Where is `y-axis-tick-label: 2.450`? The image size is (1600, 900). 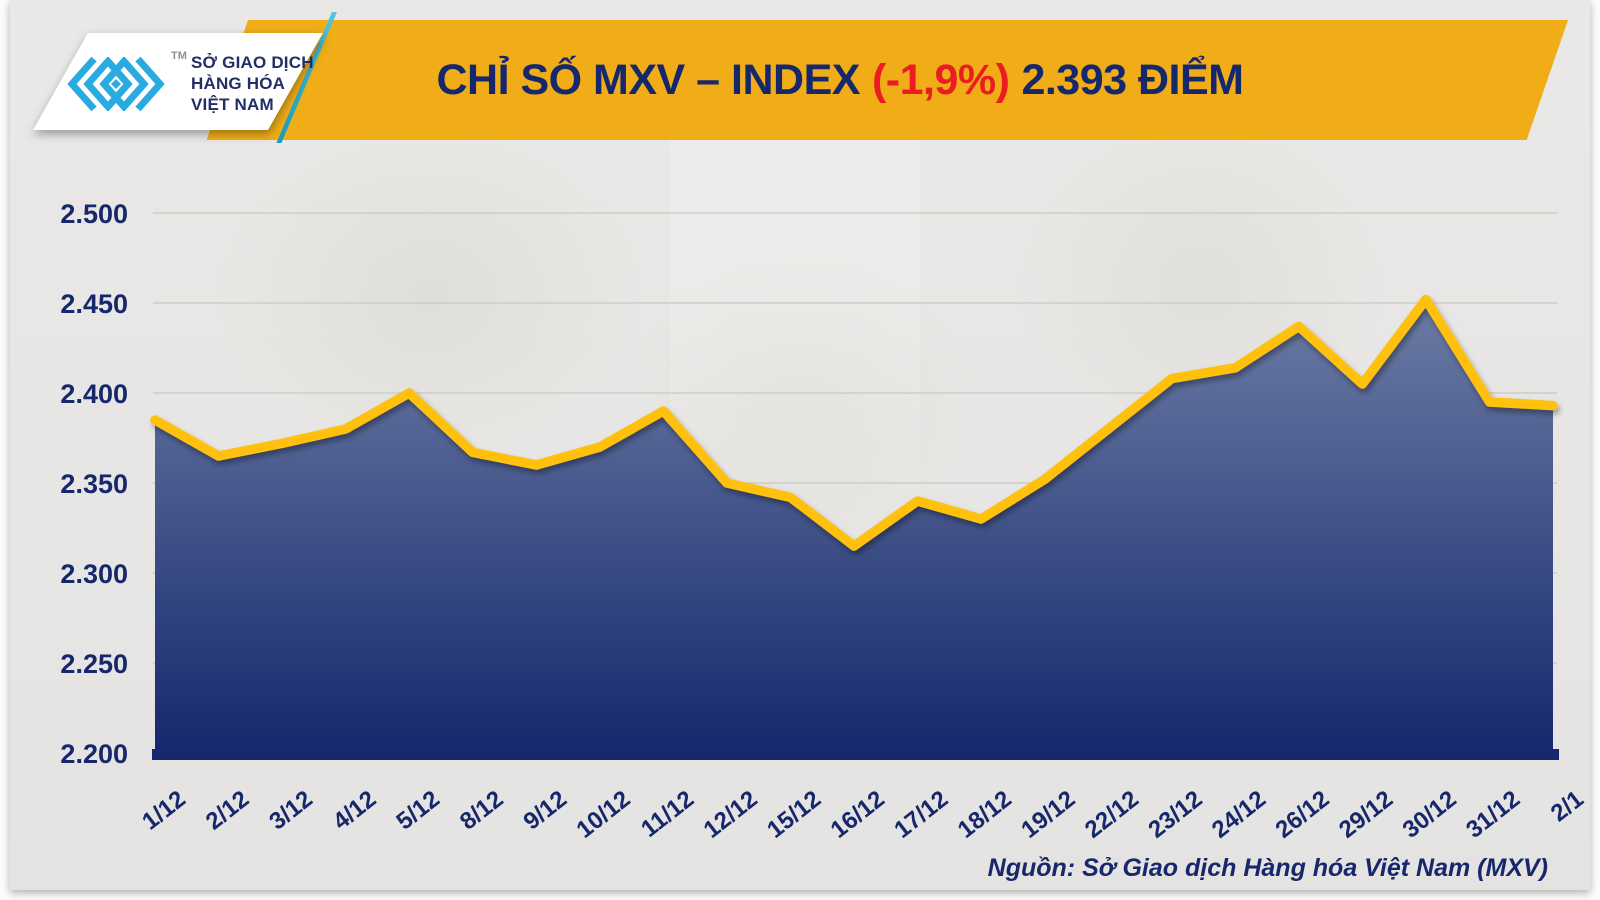 y-axis-tick-label: 2.450 is located at coordinates (94, 304).